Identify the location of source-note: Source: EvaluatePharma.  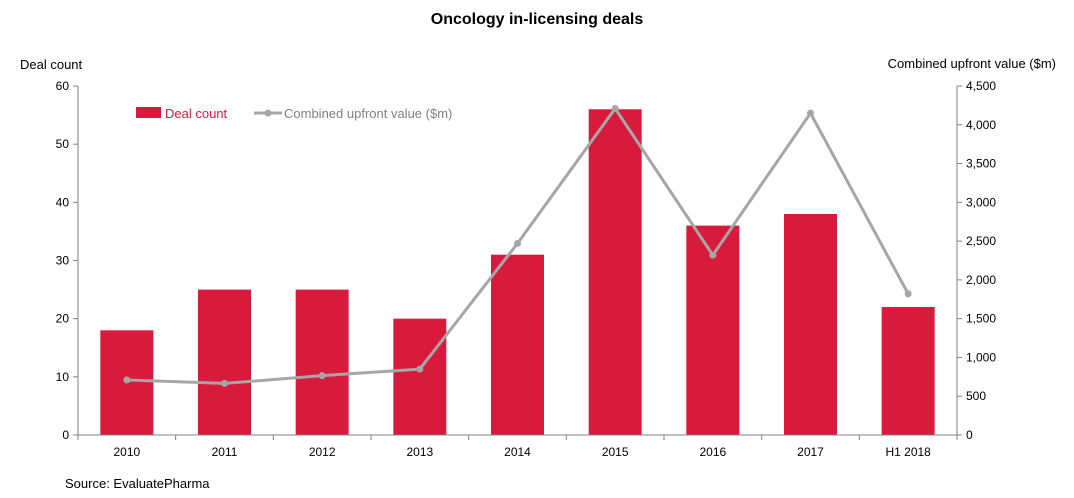
(137, 483).